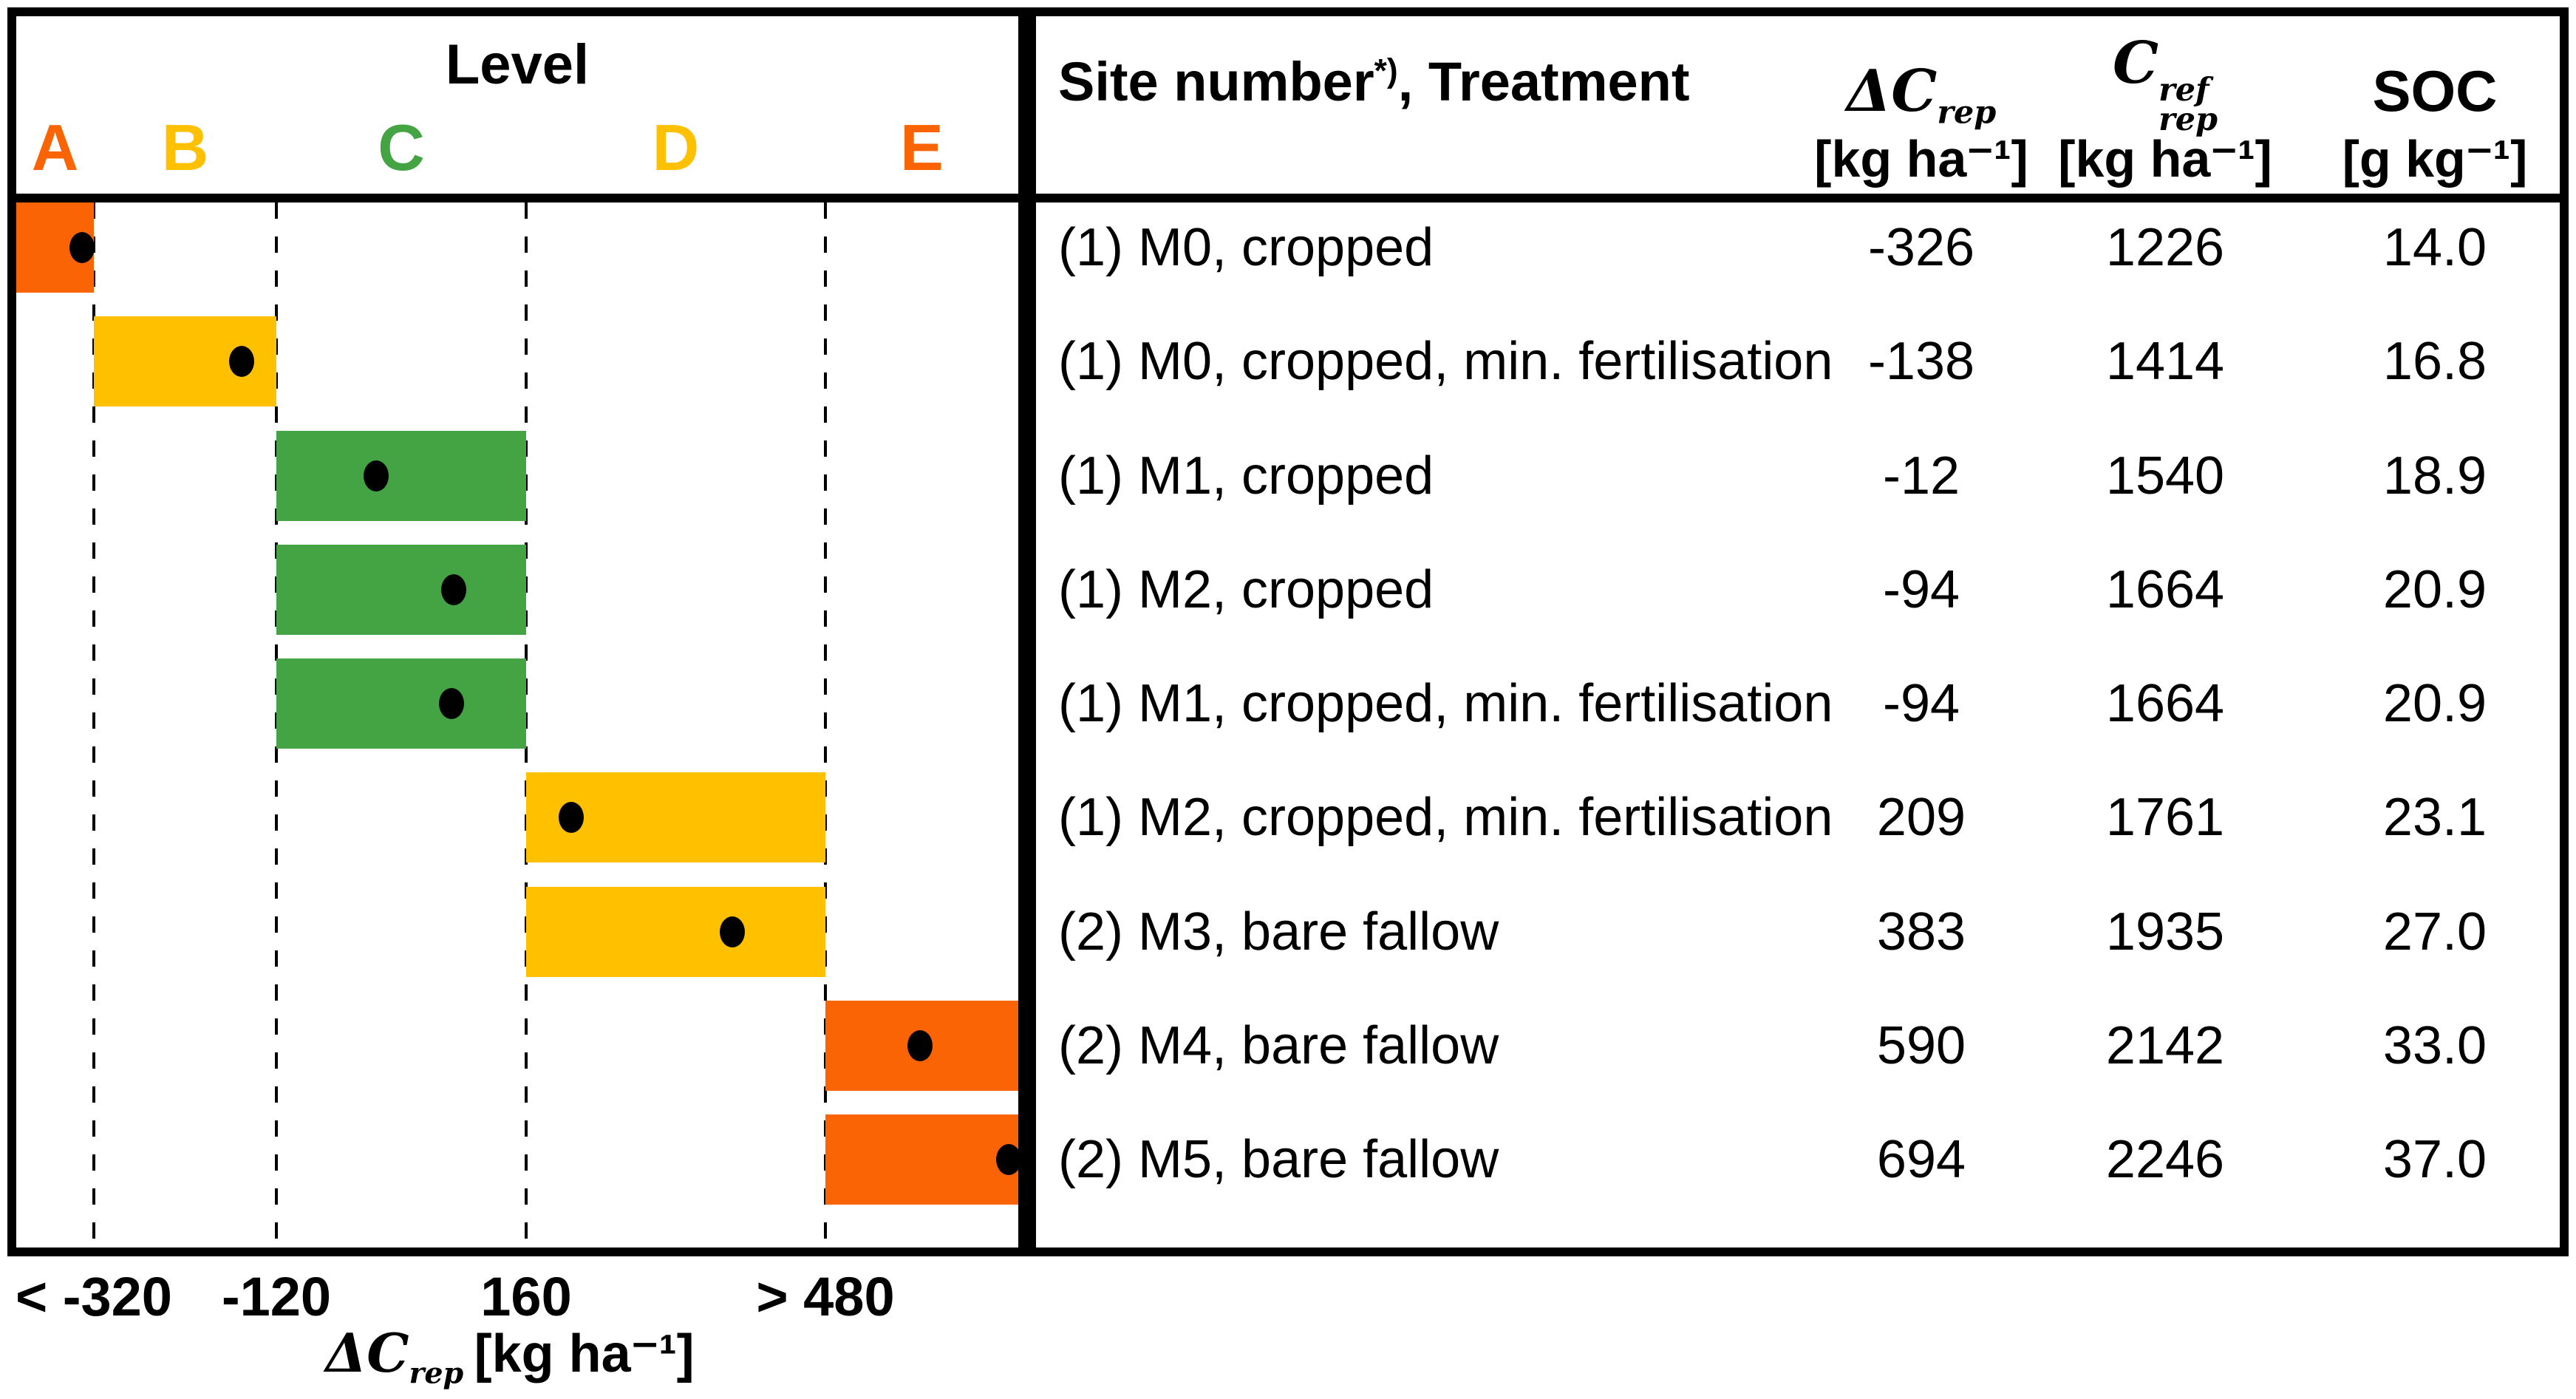 The image size is (2576, 1399). Describe the element at coordinates (1445, 704) in the screenshot. I see `treatment-cell: (1) M1, cropped, min. fertilisation` at that location.